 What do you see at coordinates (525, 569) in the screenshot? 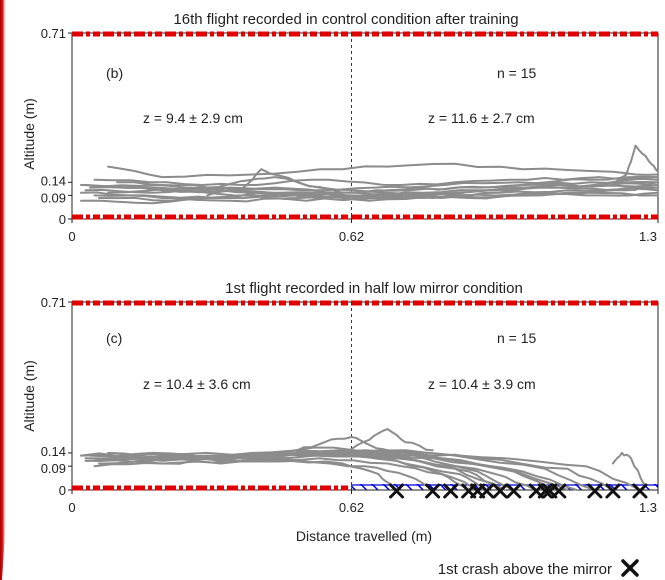
I see `footer-legend-text: 1st crash above the mirror` at bounding box center [525, 569].